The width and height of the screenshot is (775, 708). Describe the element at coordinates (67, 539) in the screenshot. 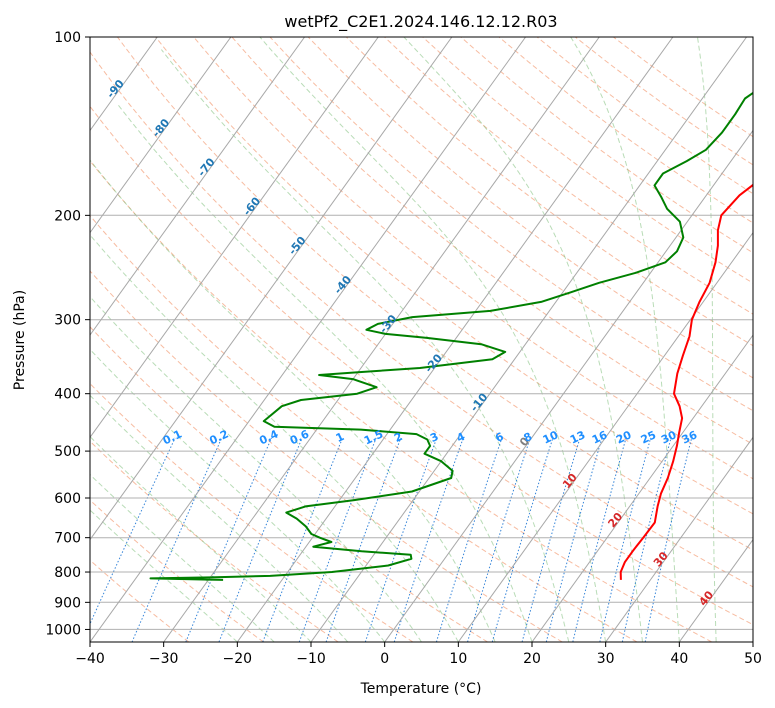

I see `y-tick-label: 700` at that location.